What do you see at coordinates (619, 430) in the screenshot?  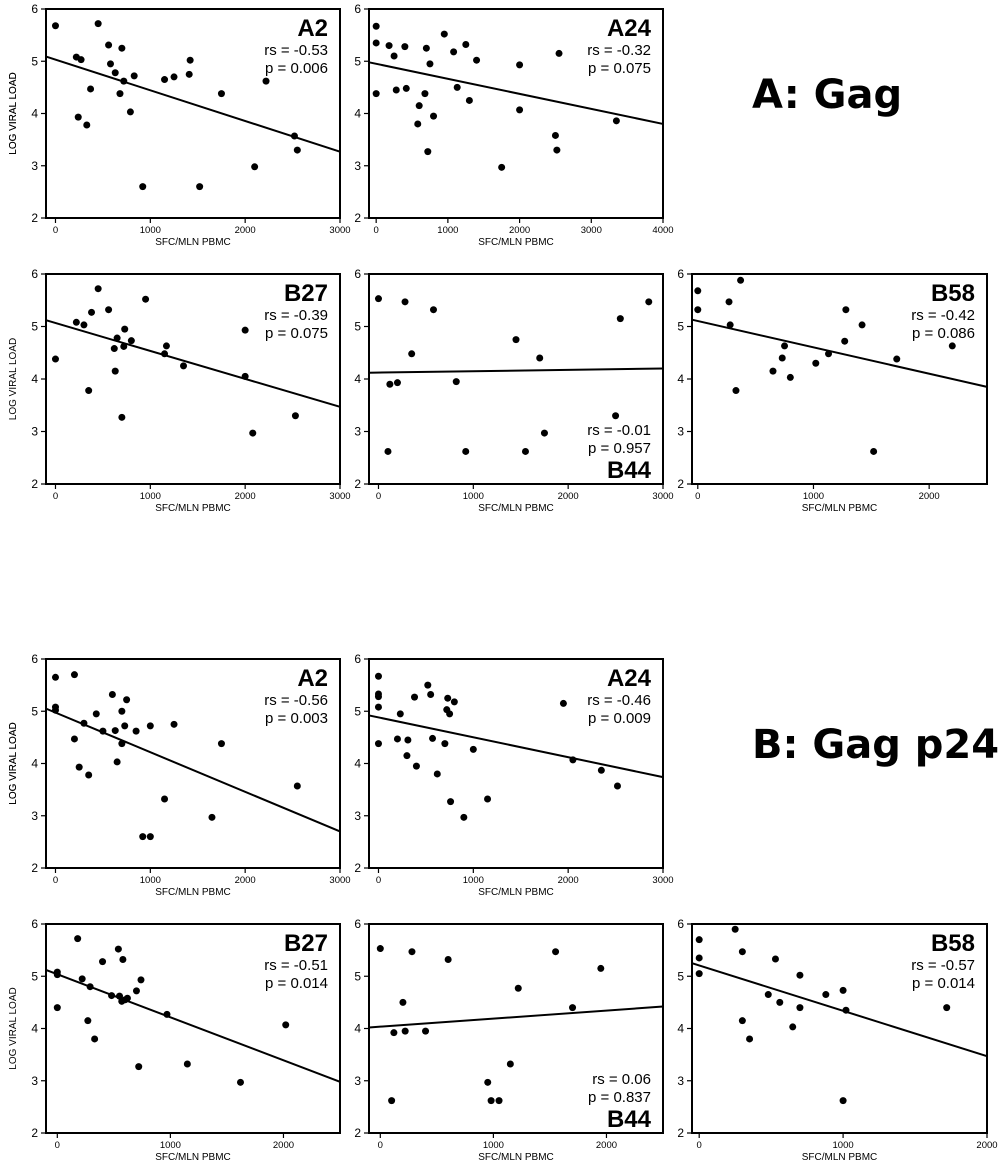 I see `rs-value: rs = -0.01` at bounding box center [619, 430].